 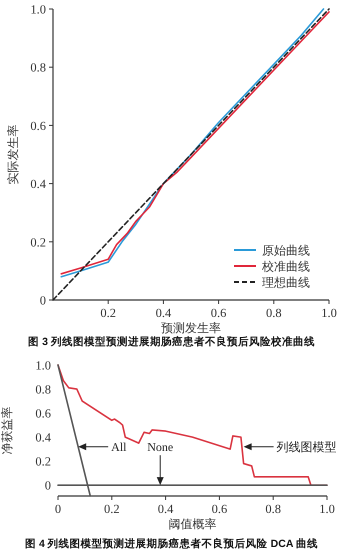 I want to click on x-axis-title: 预测发生率, so click(x=191, y=328).